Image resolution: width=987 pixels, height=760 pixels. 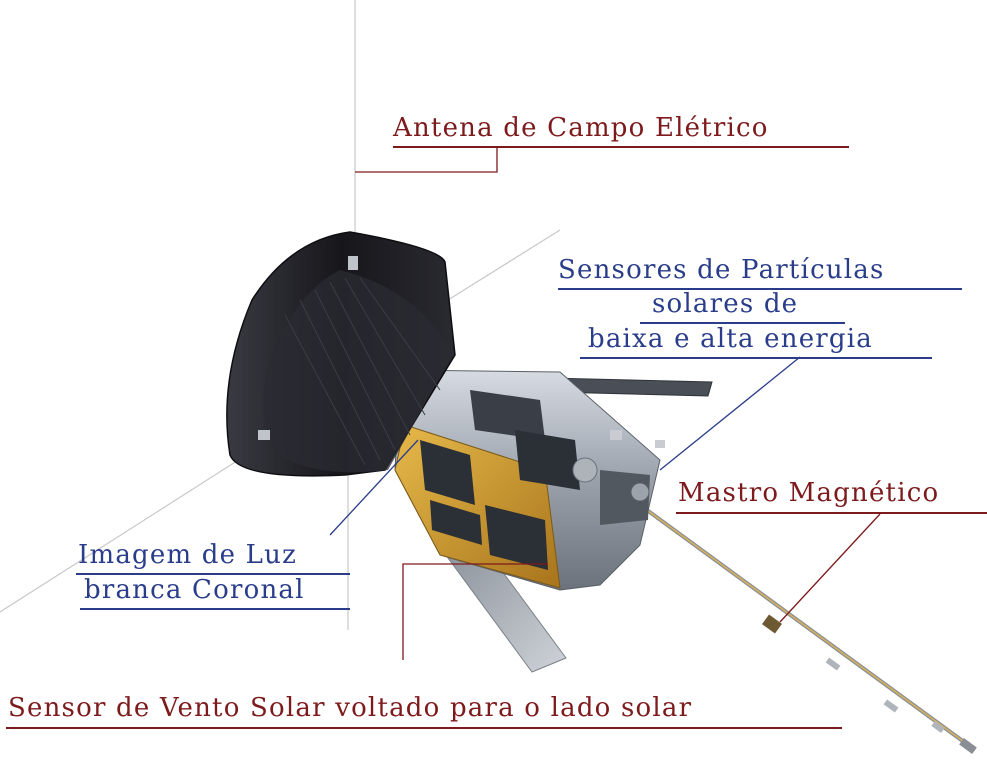 I want to click on label-coronal-imager-line1: Imagem de Luz, so click(x=187, y=555).